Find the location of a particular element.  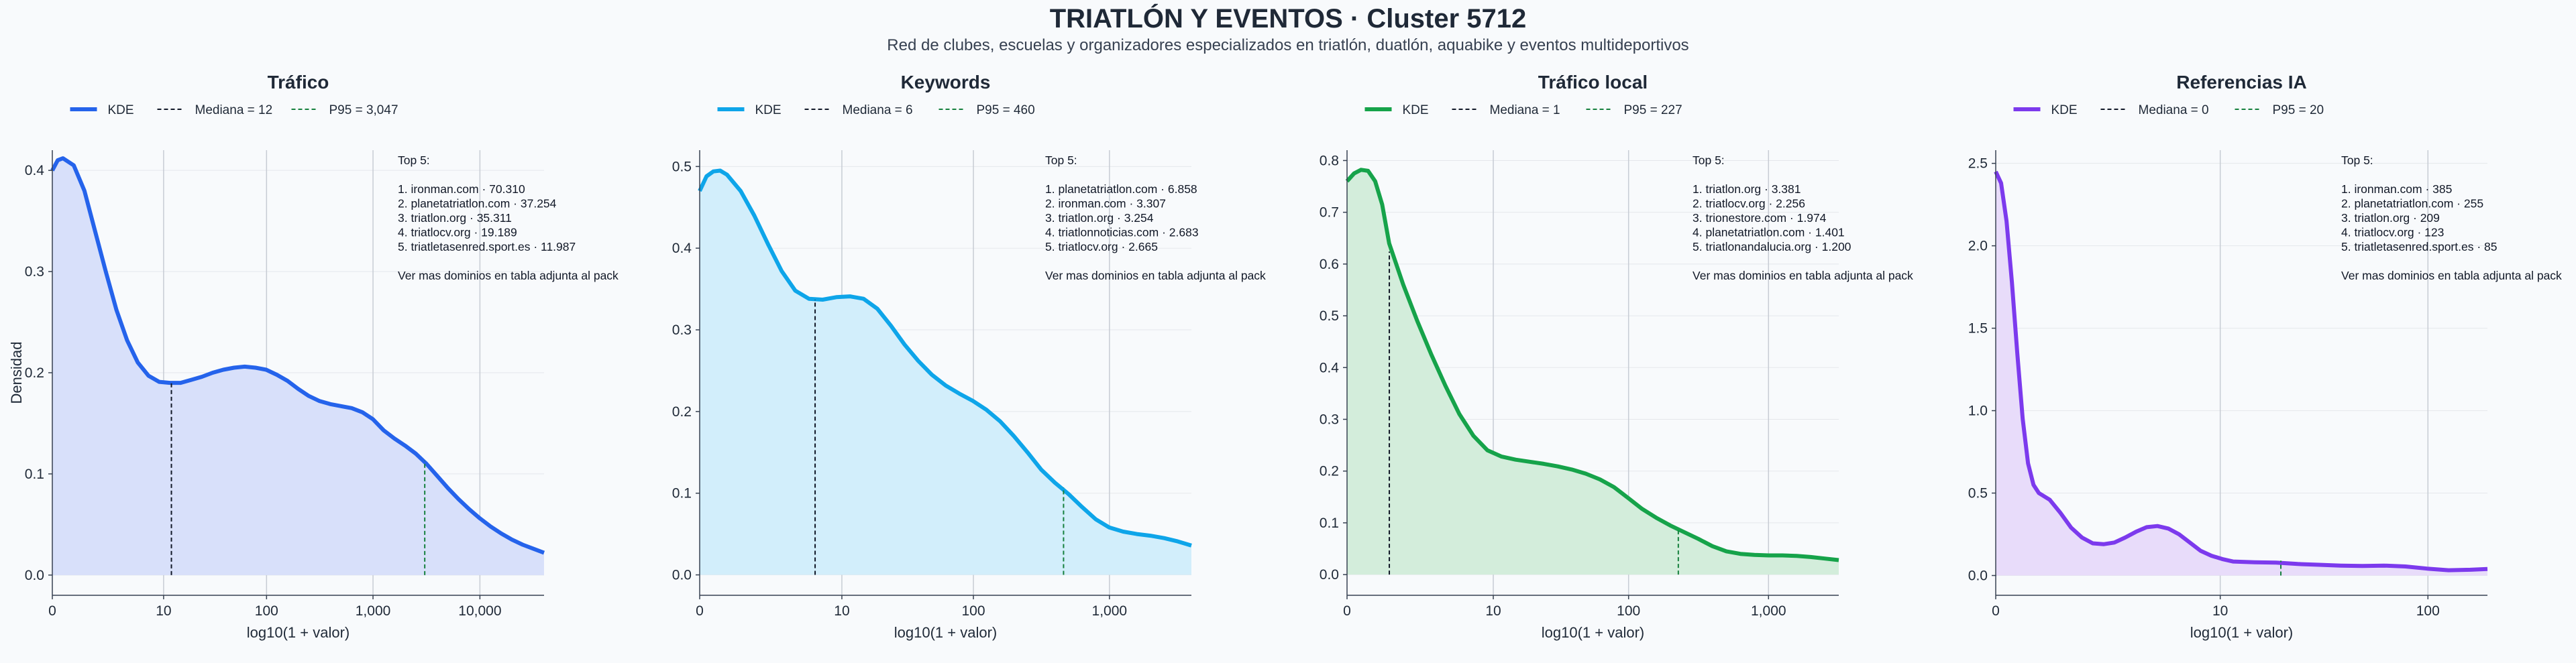

annotation-line: 5. triatlonandalucia.org · 1.200 is located at coordinates (1772, 247).